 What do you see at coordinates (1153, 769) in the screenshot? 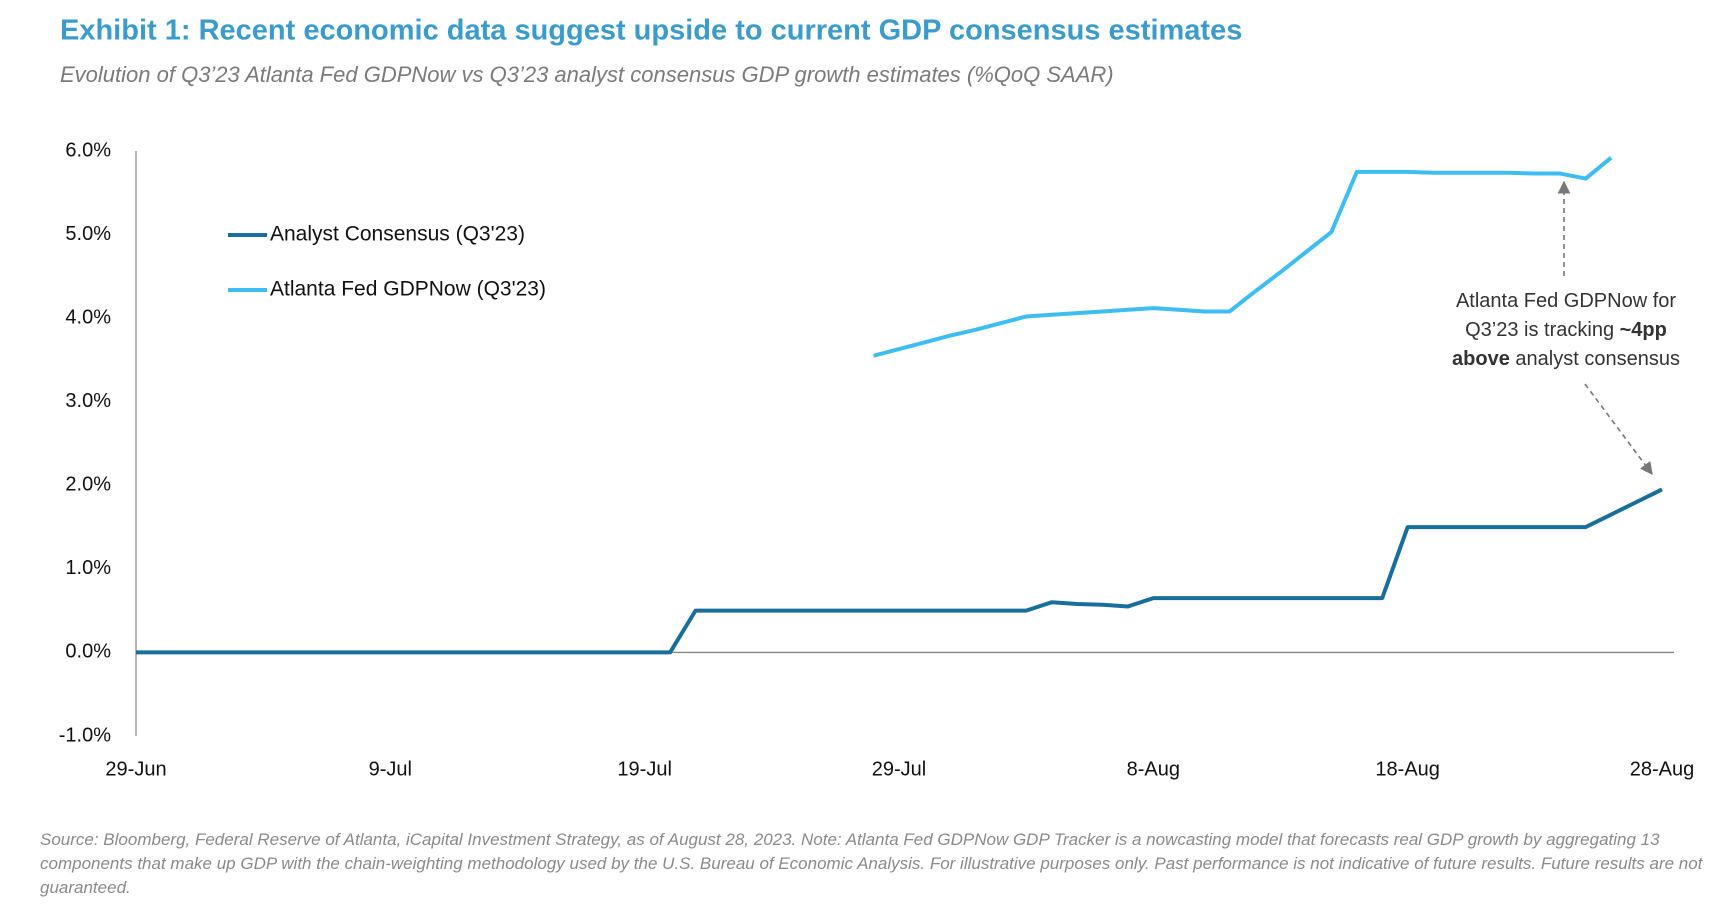
I see `x-tick-label: 8-Aug` at bounding box center [1153, 769].